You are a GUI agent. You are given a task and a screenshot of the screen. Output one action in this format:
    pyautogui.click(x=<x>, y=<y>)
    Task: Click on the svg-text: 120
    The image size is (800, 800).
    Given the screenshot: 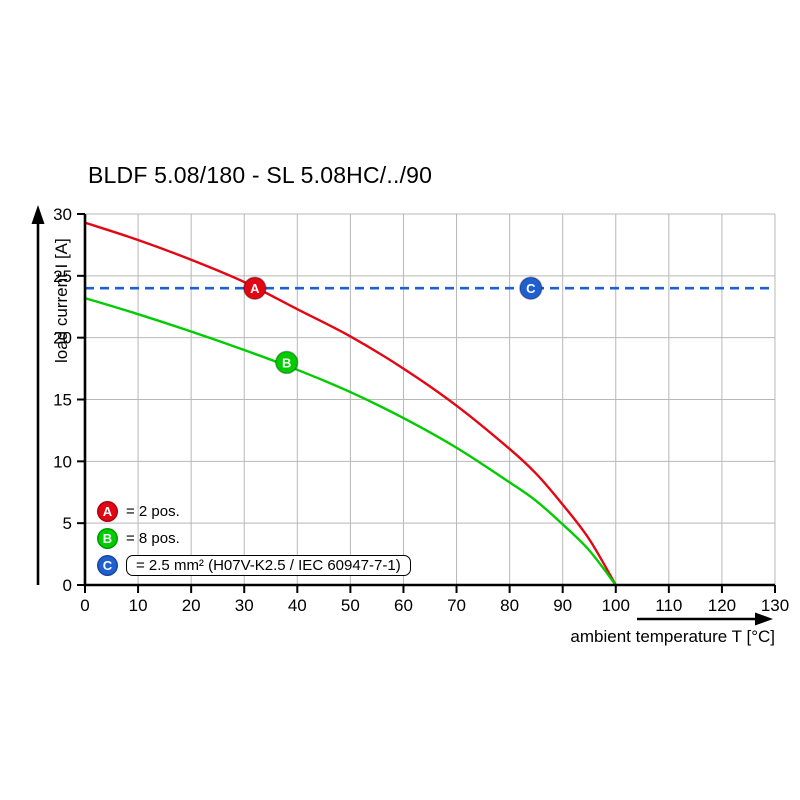 What is the action you would take?
    pyautogui.click(x=722, y=605)
    